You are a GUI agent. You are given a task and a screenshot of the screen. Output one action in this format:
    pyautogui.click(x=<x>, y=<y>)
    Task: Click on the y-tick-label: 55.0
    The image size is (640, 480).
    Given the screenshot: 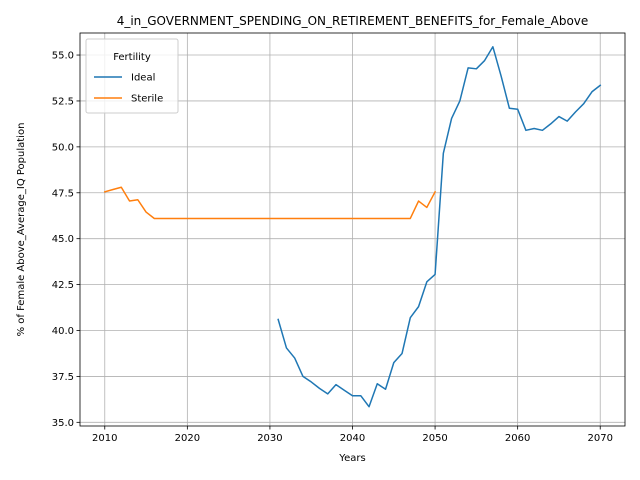 What is the action you would take?
    pyautogui.click(x=63, y=56)
    